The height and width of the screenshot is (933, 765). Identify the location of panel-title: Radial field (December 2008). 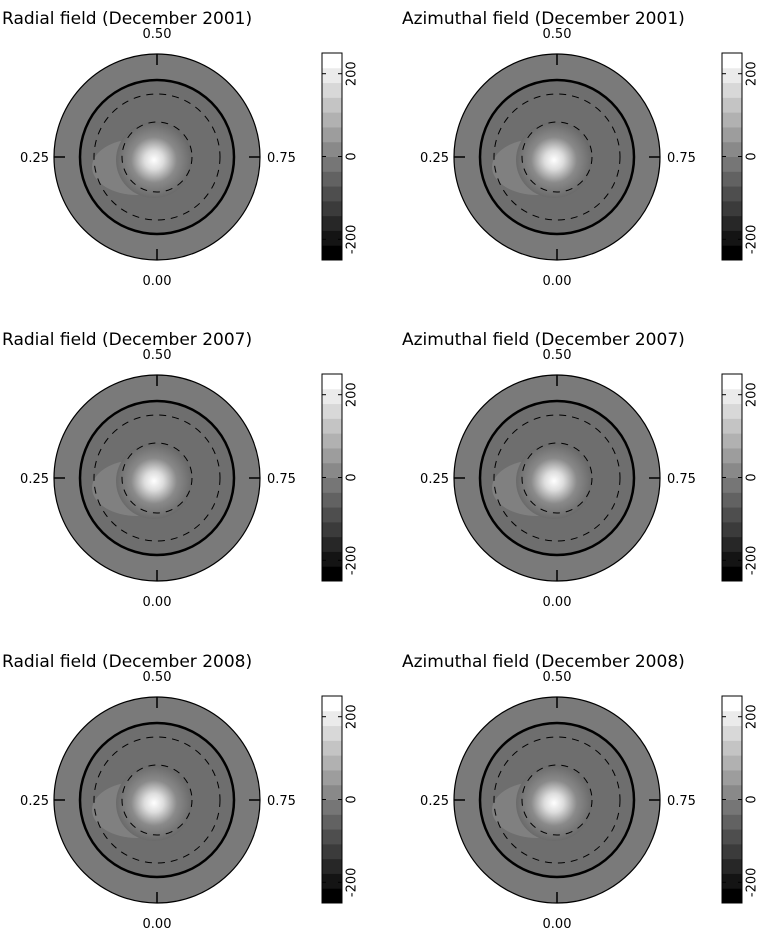
(127, 662).